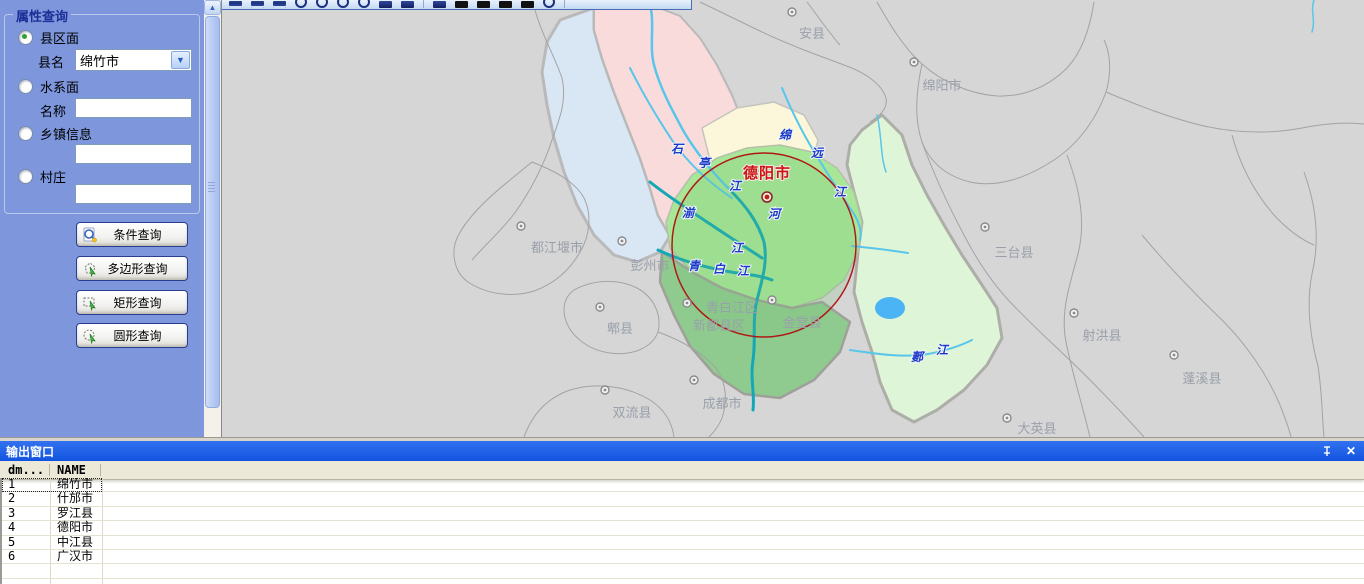 The height and width of the screenshot is (584, 1364). Describe the element at coordinates (682, 470) in the screenshot. I see `output-table-header: dm... NAME` at that location.